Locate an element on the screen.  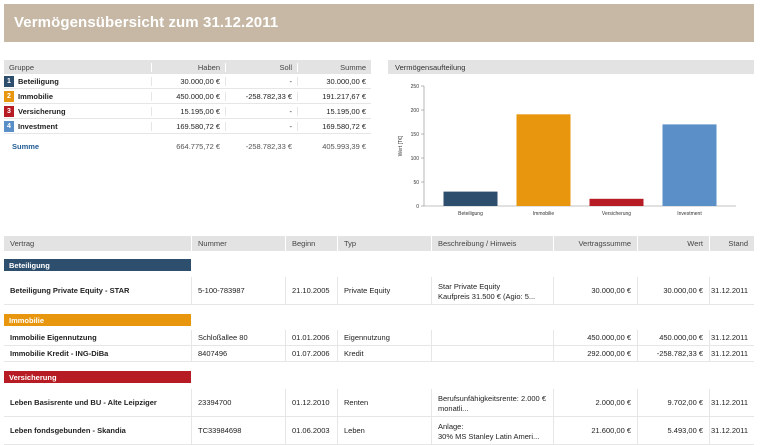
contract-start: 01.07.2006 is located at coordinates (311, 353).